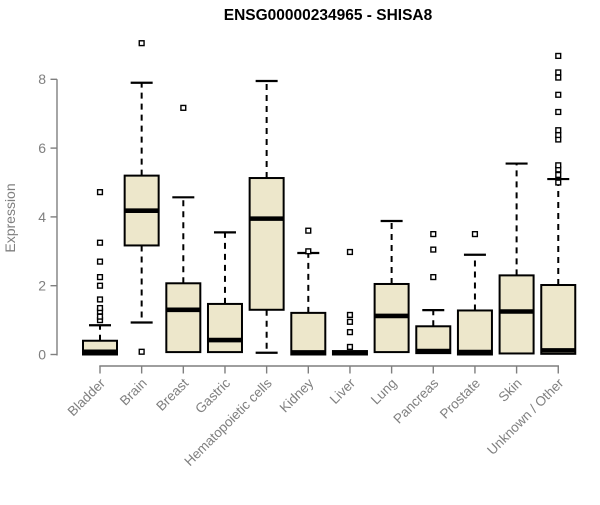 Image resolution: width=600 pixels, height=505 pixels. Describe the element at coordinates (141, 197) in the screenshot. I see `box-group-brain` at that location.